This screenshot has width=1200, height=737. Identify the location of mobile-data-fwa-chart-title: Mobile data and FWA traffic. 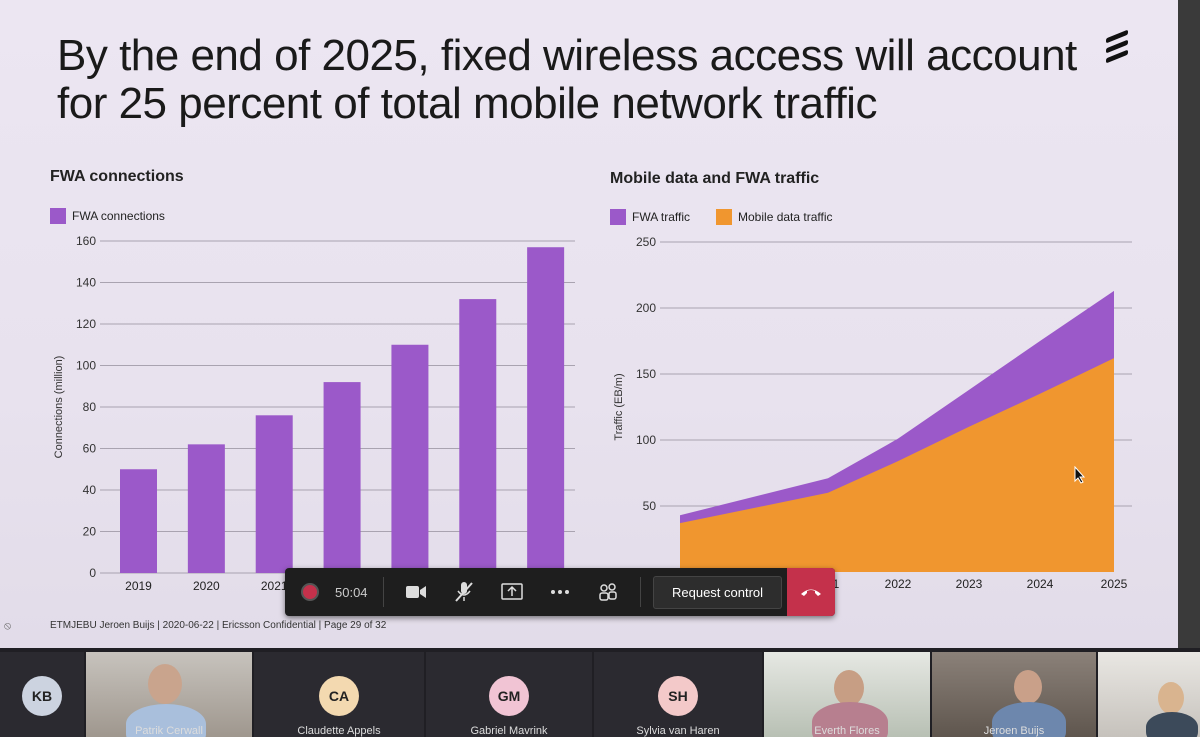
(715, 178).